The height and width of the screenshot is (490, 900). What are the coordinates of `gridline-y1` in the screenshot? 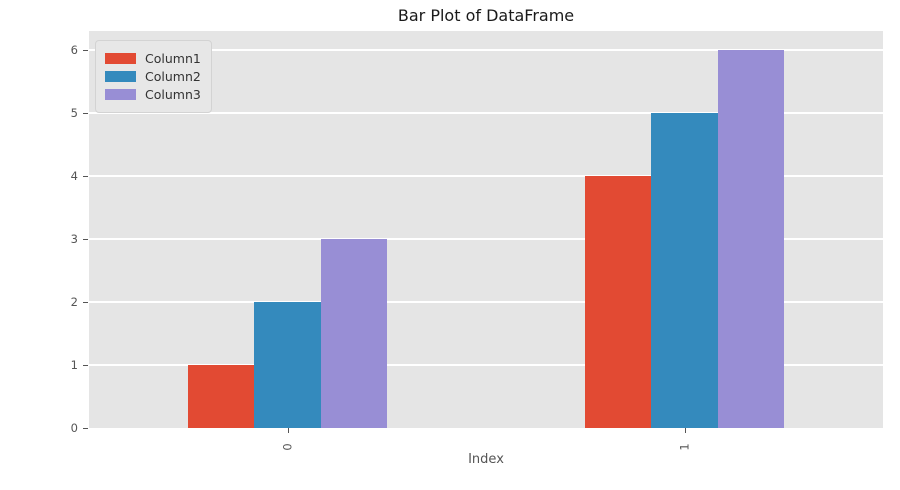 It's located at (486, 364).